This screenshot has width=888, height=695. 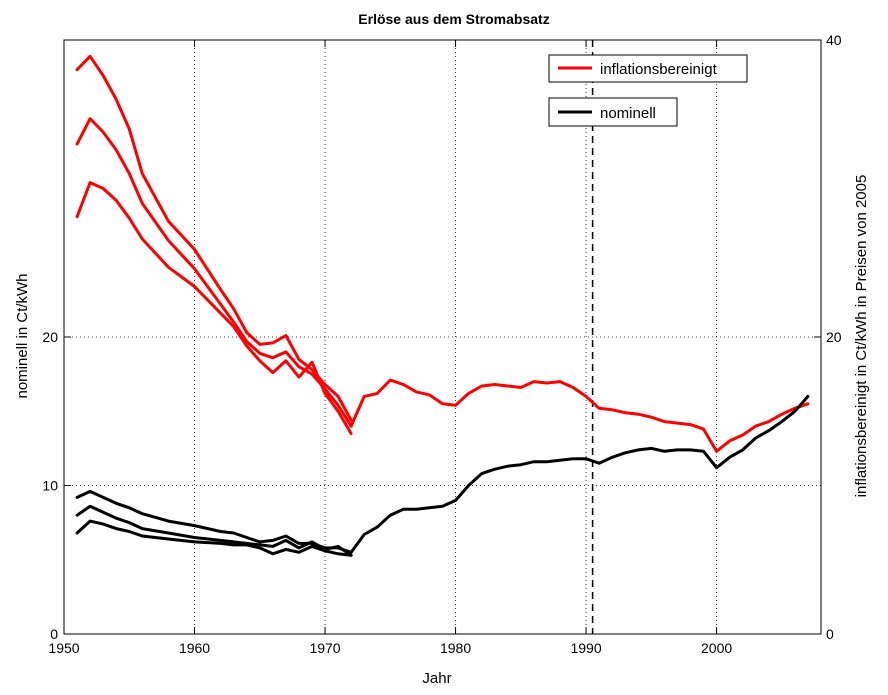 What do you see at coordinates (585, 648) in the screenshot?
I see `x-tick-label: 1990` at bounding box center [585, 648].